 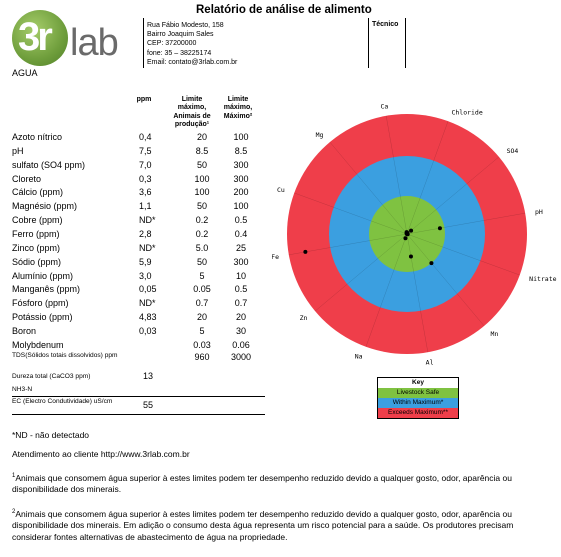 What do you see at coordinates (359, 357) in the screenshot?
I see `axis-label: Na` at bounding box center [359, 357].